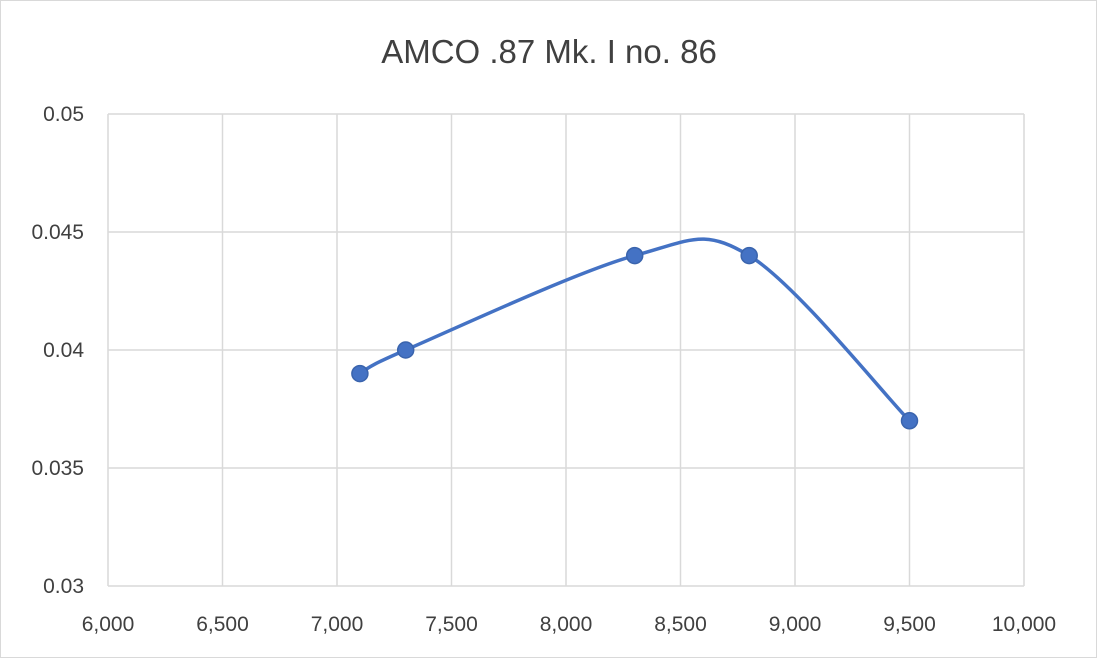 This screenshot has width=1100, height=661. What do you see at coordinates (108, 624) in the screenshot?
I see `x-tick-label: 6,000` at bounding box center [108, 624].